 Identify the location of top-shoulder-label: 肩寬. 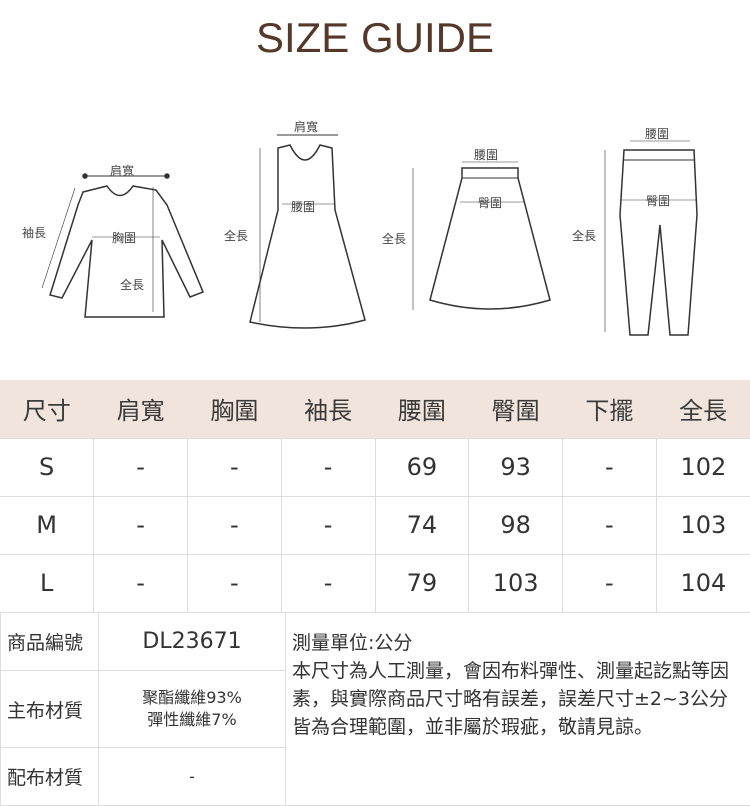
(122, 170).